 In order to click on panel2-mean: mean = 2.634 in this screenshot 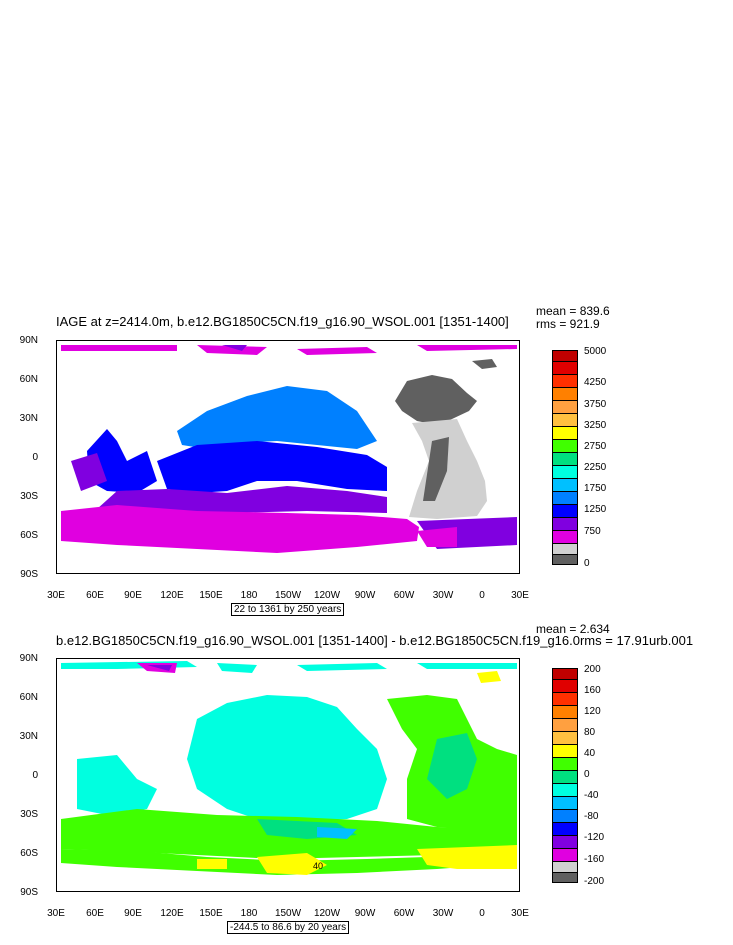, I will do `click(573, 629)`.